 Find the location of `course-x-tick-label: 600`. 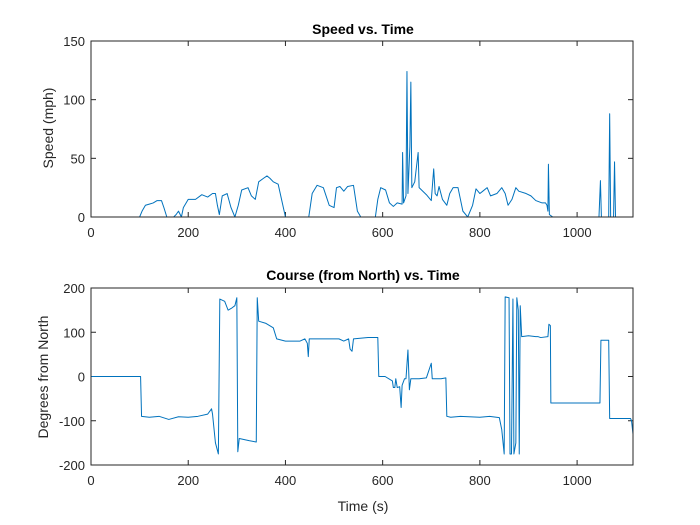

course-x-tick-label: 600 is located at coordinates (383, 480).